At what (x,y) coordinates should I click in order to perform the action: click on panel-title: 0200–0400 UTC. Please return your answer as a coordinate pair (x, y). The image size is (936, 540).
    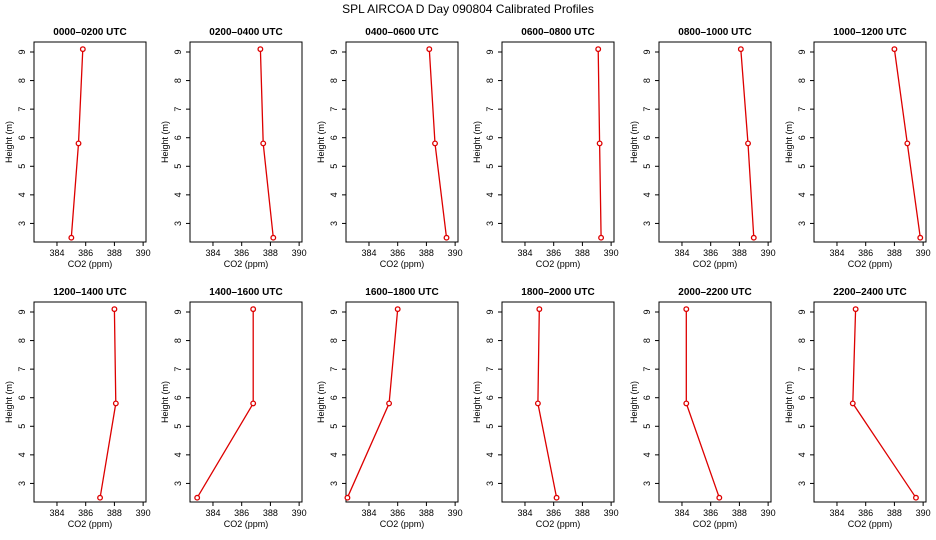
    Looking at the image, I should click on (245, 32).